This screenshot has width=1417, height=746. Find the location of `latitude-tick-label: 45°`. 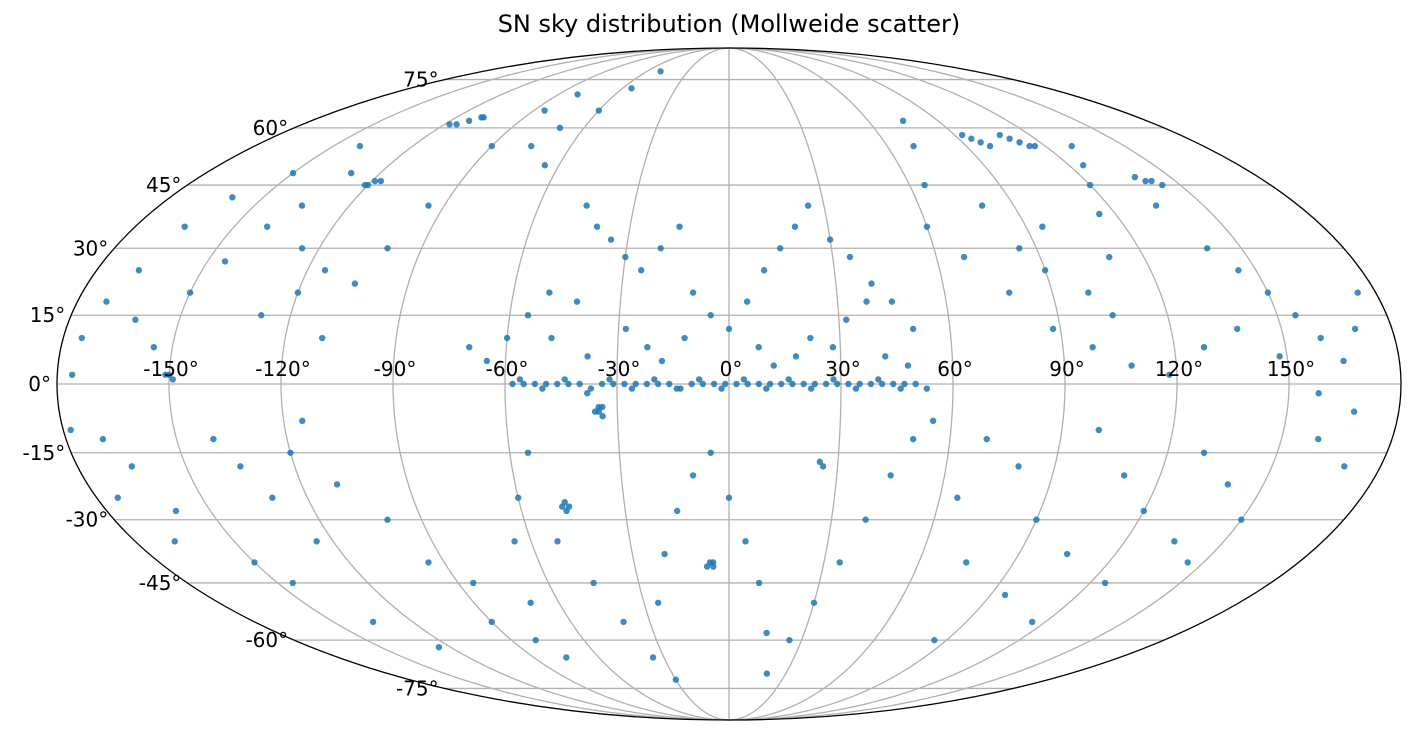

latitude-tick-label: 45° is located at coordinates (163, 185).